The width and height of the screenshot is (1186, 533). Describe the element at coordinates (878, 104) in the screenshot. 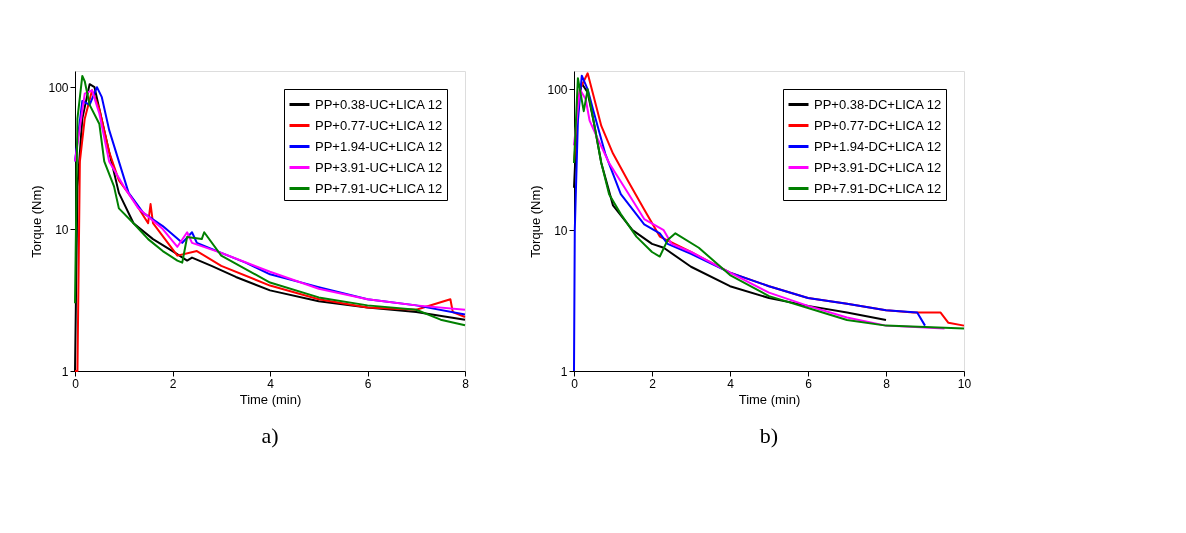

I see `legend-label: PP+0.38-DC+LICA 12` at that location.